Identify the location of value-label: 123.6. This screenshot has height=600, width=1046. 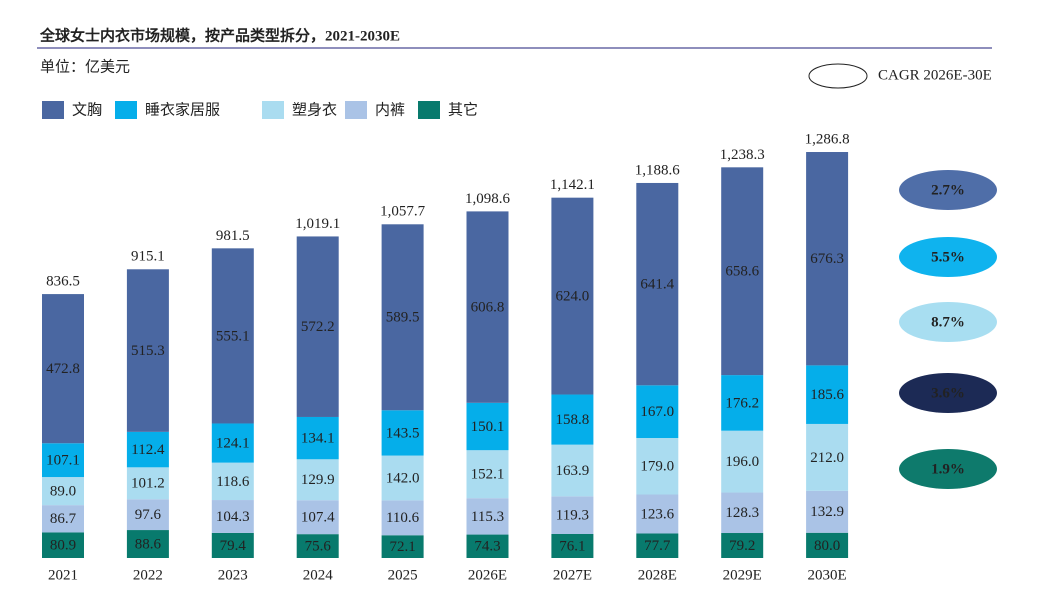
(657, 514).